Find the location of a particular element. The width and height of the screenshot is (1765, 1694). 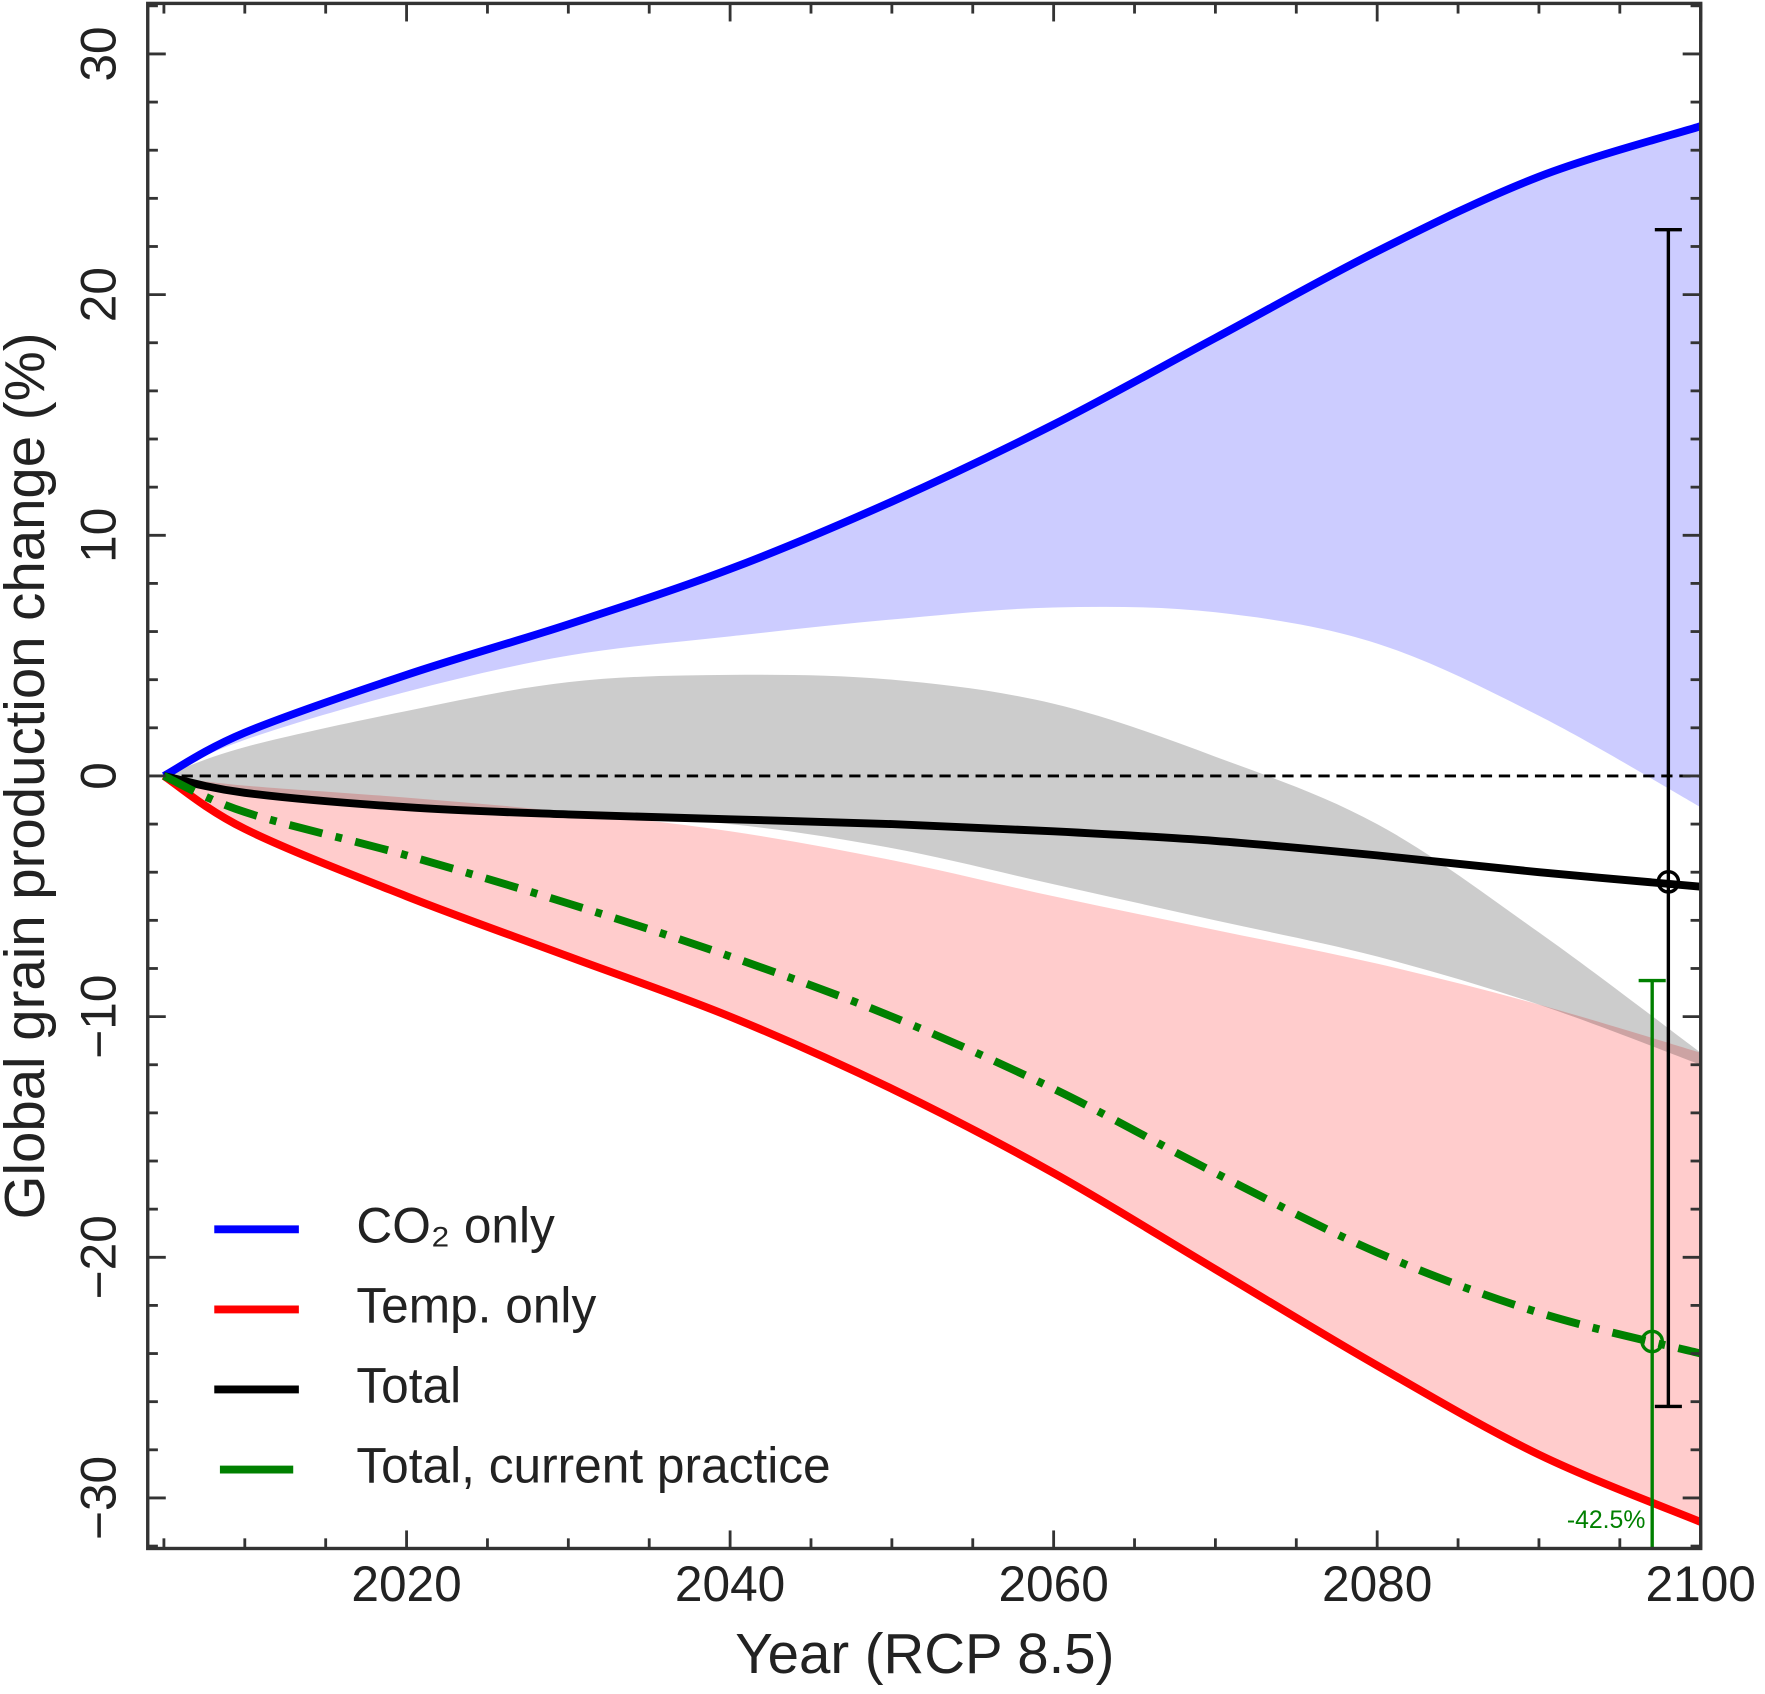

y-tick-label: −30 is located at coordinates (99, 1498).